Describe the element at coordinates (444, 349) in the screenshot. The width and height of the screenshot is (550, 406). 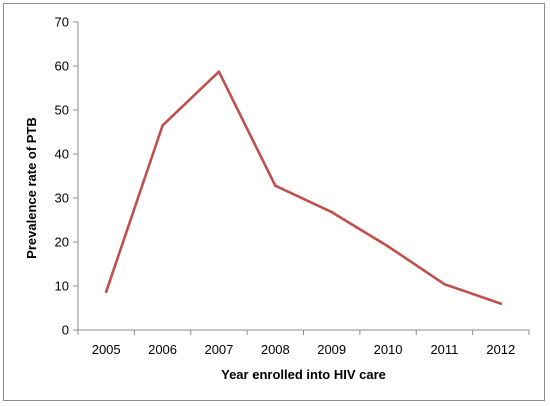
I see `x-tick-label: 2011` at that location.